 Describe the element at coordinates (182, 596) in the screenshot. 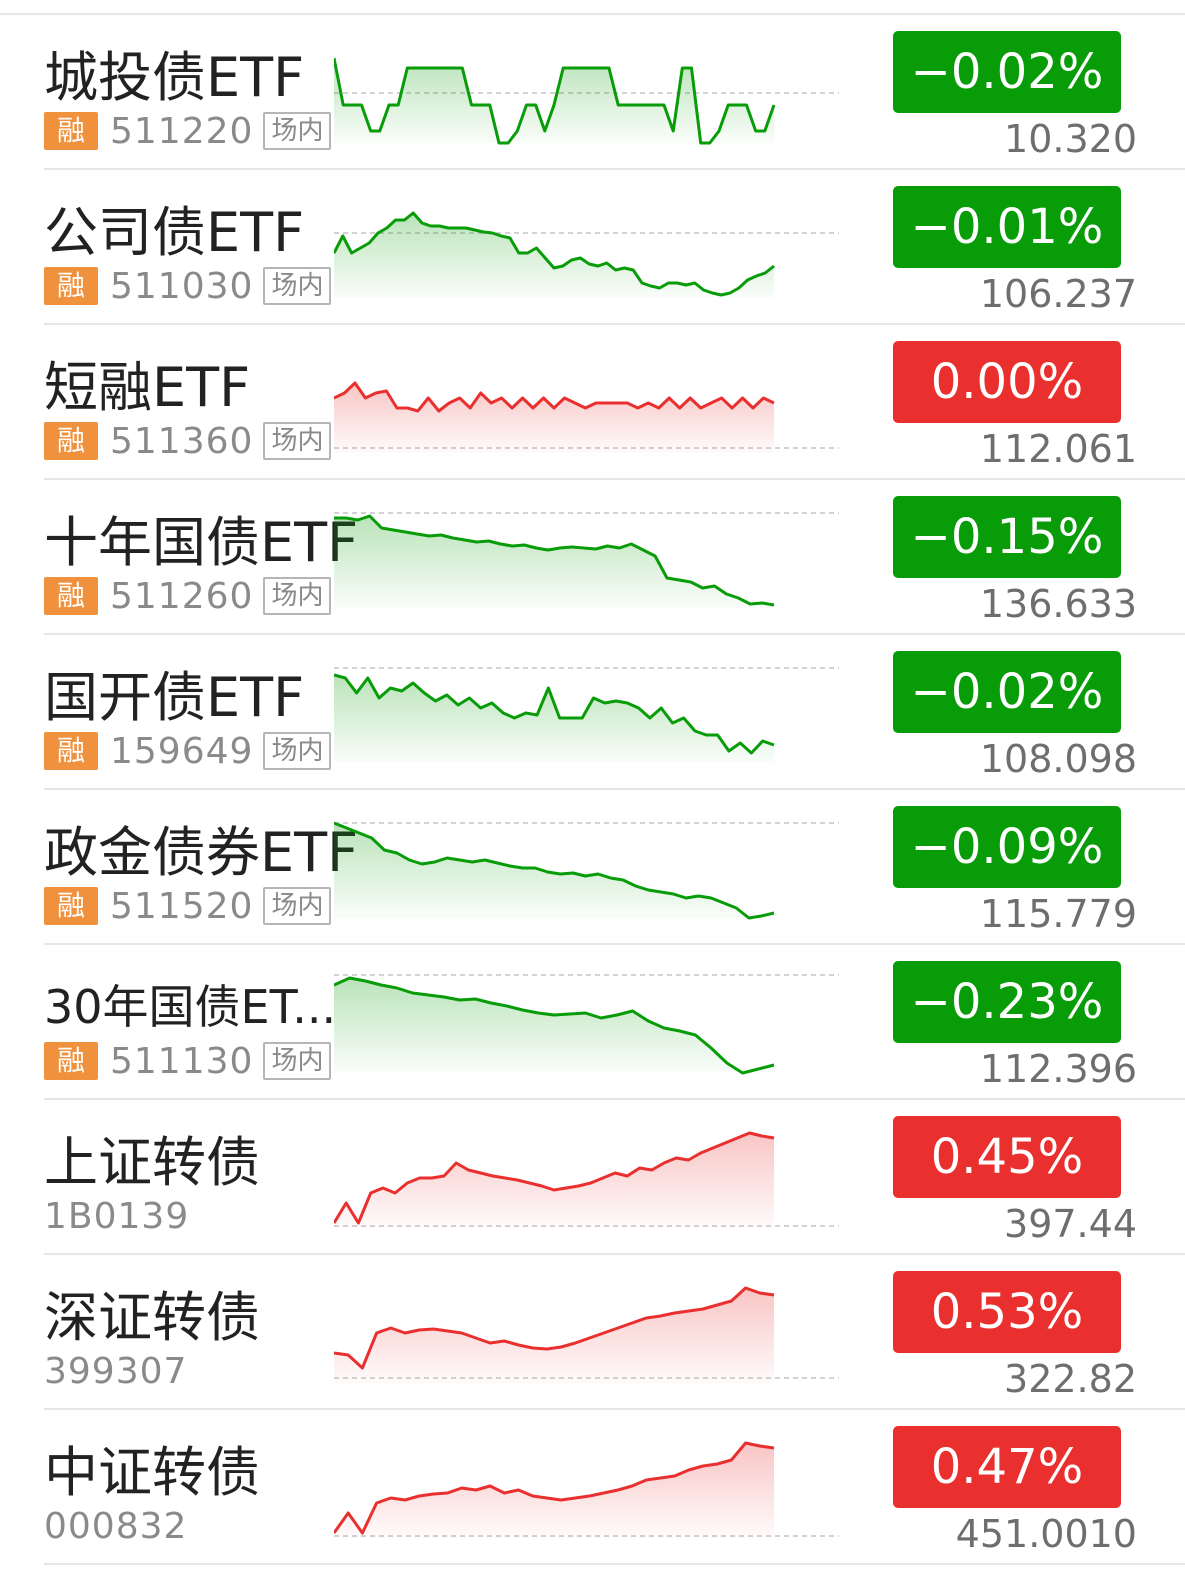

I see `item-code: 511260` at that location.